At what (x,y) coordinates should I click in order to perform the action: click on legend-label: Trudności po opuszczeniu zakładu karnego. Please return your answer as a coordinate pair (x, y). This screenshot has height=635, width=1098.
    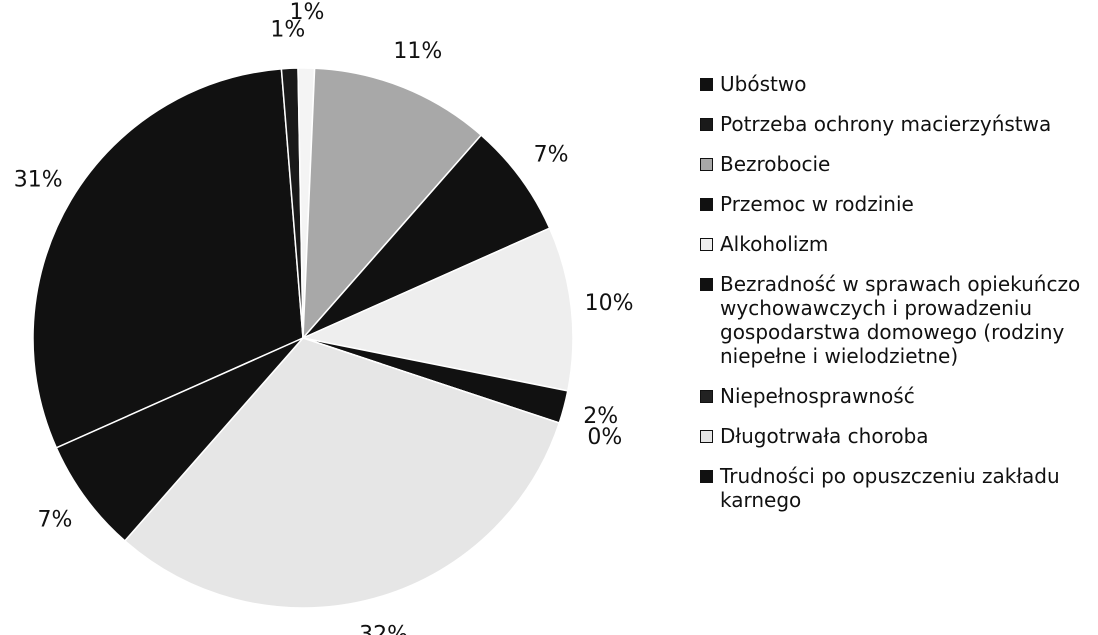
    Looking at the image, I should click on (890, 488).